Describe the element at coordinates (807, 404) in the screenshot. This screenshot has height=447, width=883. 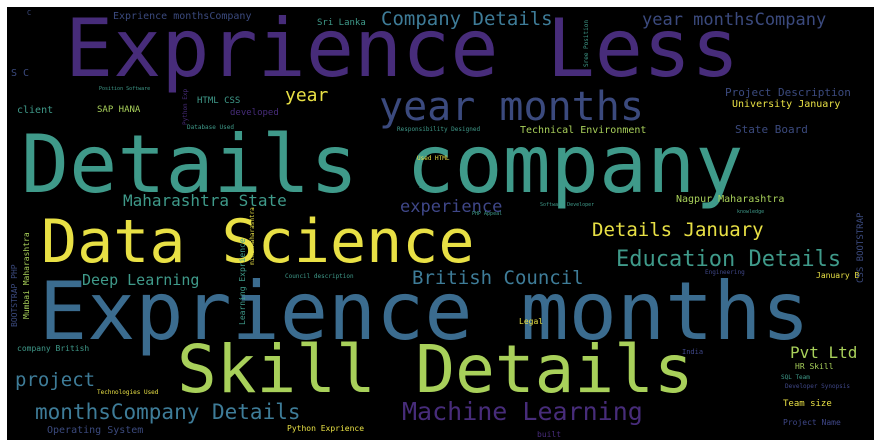
I see `word-team-size: Team size` at that location.